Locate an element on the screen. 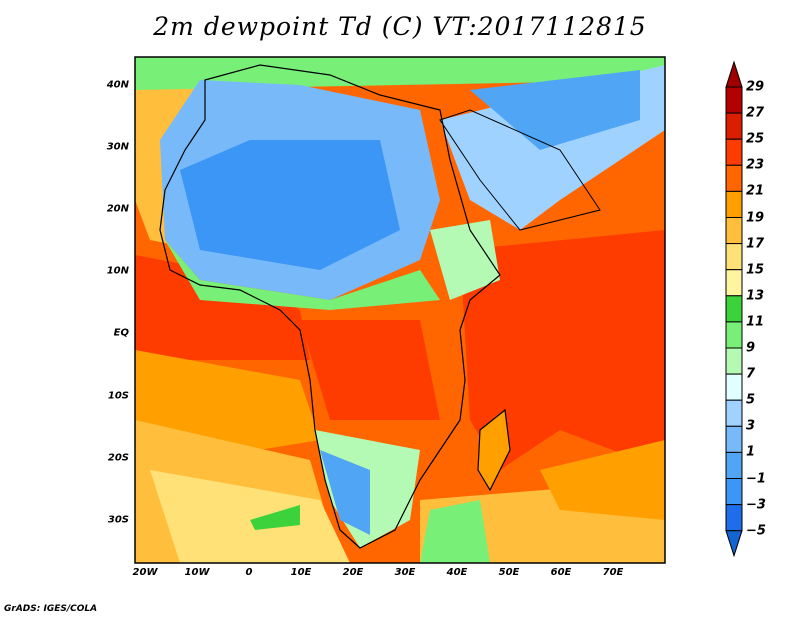 Image resolution: width=800 pixels, height=618 pixels. colorbar is located at coordinates (734, 309).